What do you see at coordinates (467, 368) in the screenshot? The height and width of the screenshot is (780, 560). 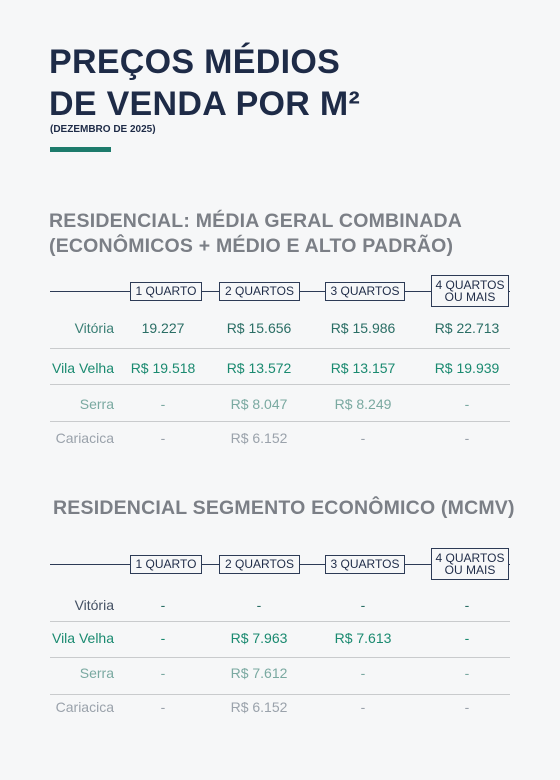 I see `price-cell: R$ 19.939` at bounding box center [467, 368].